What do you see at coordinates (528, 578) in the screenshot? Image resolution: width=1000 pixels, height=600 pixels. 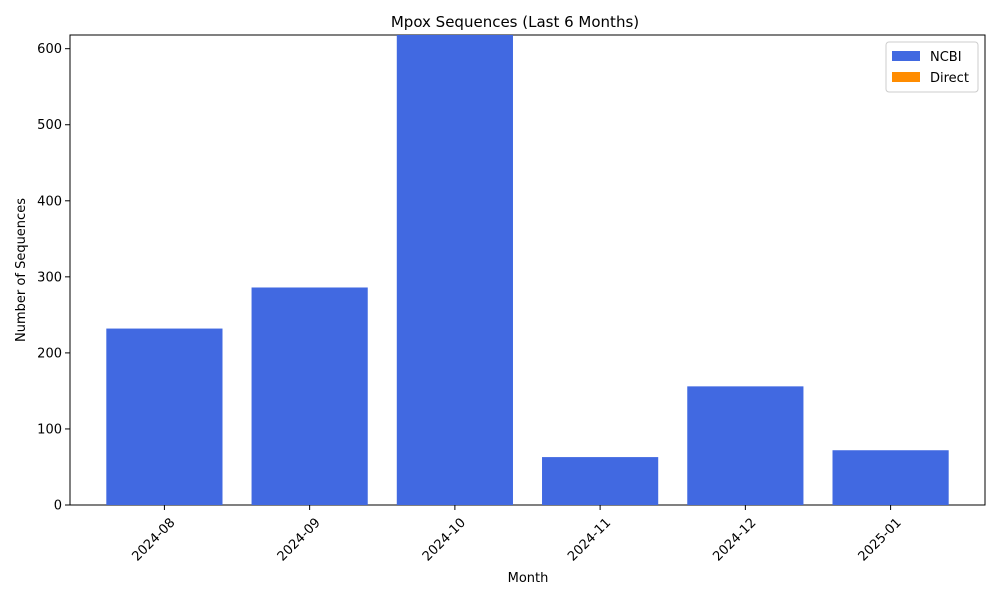 I see `x-axis-label: Month` at bounding box center [528, 578].